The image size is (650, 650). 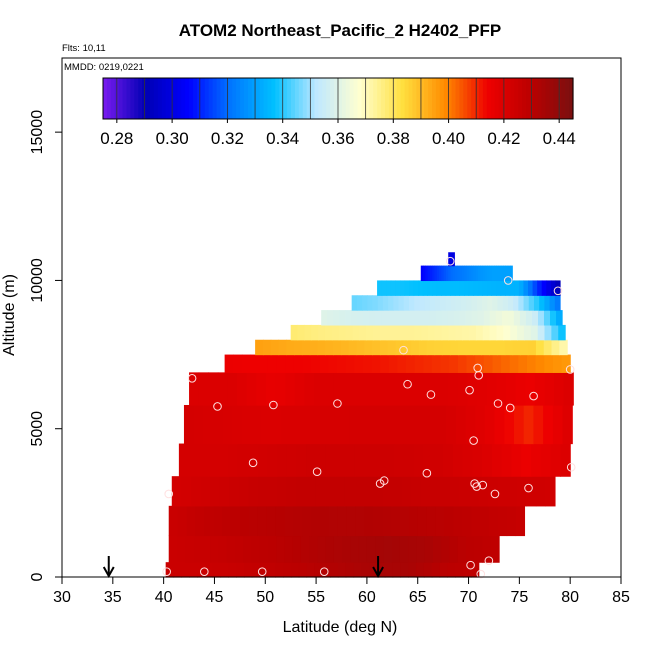 I want to click on colorbar-tick-label: 0.44, so click(x=559, y=138).